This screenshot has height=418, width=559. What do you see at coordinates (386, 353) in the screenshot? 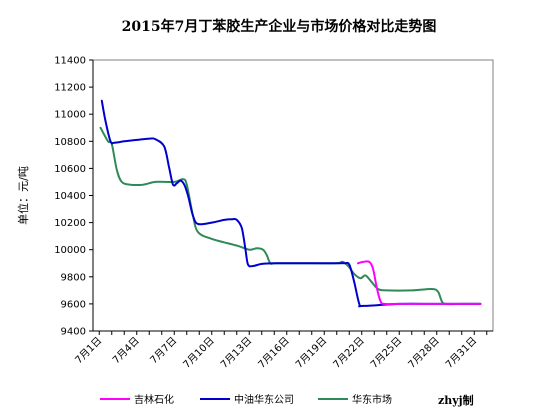
I see `x-tick-label: 7月25日` at bounding box center [386, 353].